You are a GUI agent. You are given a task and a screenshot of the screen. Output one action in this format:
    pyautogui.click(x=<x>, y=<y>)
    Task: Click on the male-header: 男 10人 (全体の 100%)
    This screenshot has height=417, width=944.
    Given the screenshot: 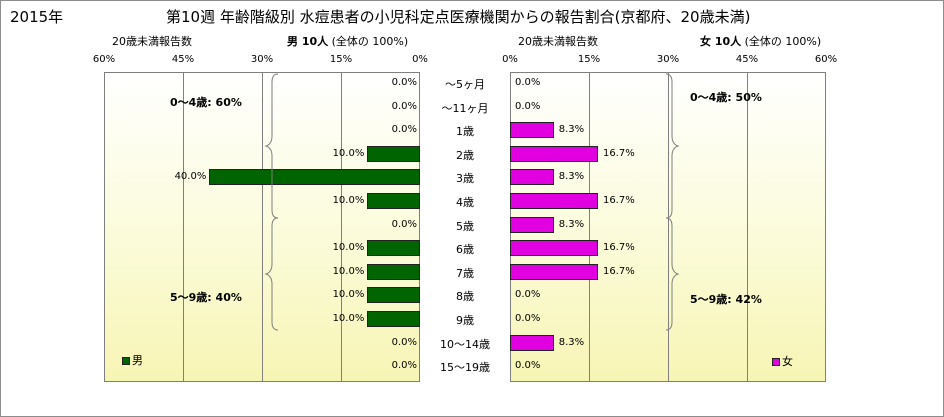 What is the action you would take?
    pyautogui.click(x=347, y=41)
    